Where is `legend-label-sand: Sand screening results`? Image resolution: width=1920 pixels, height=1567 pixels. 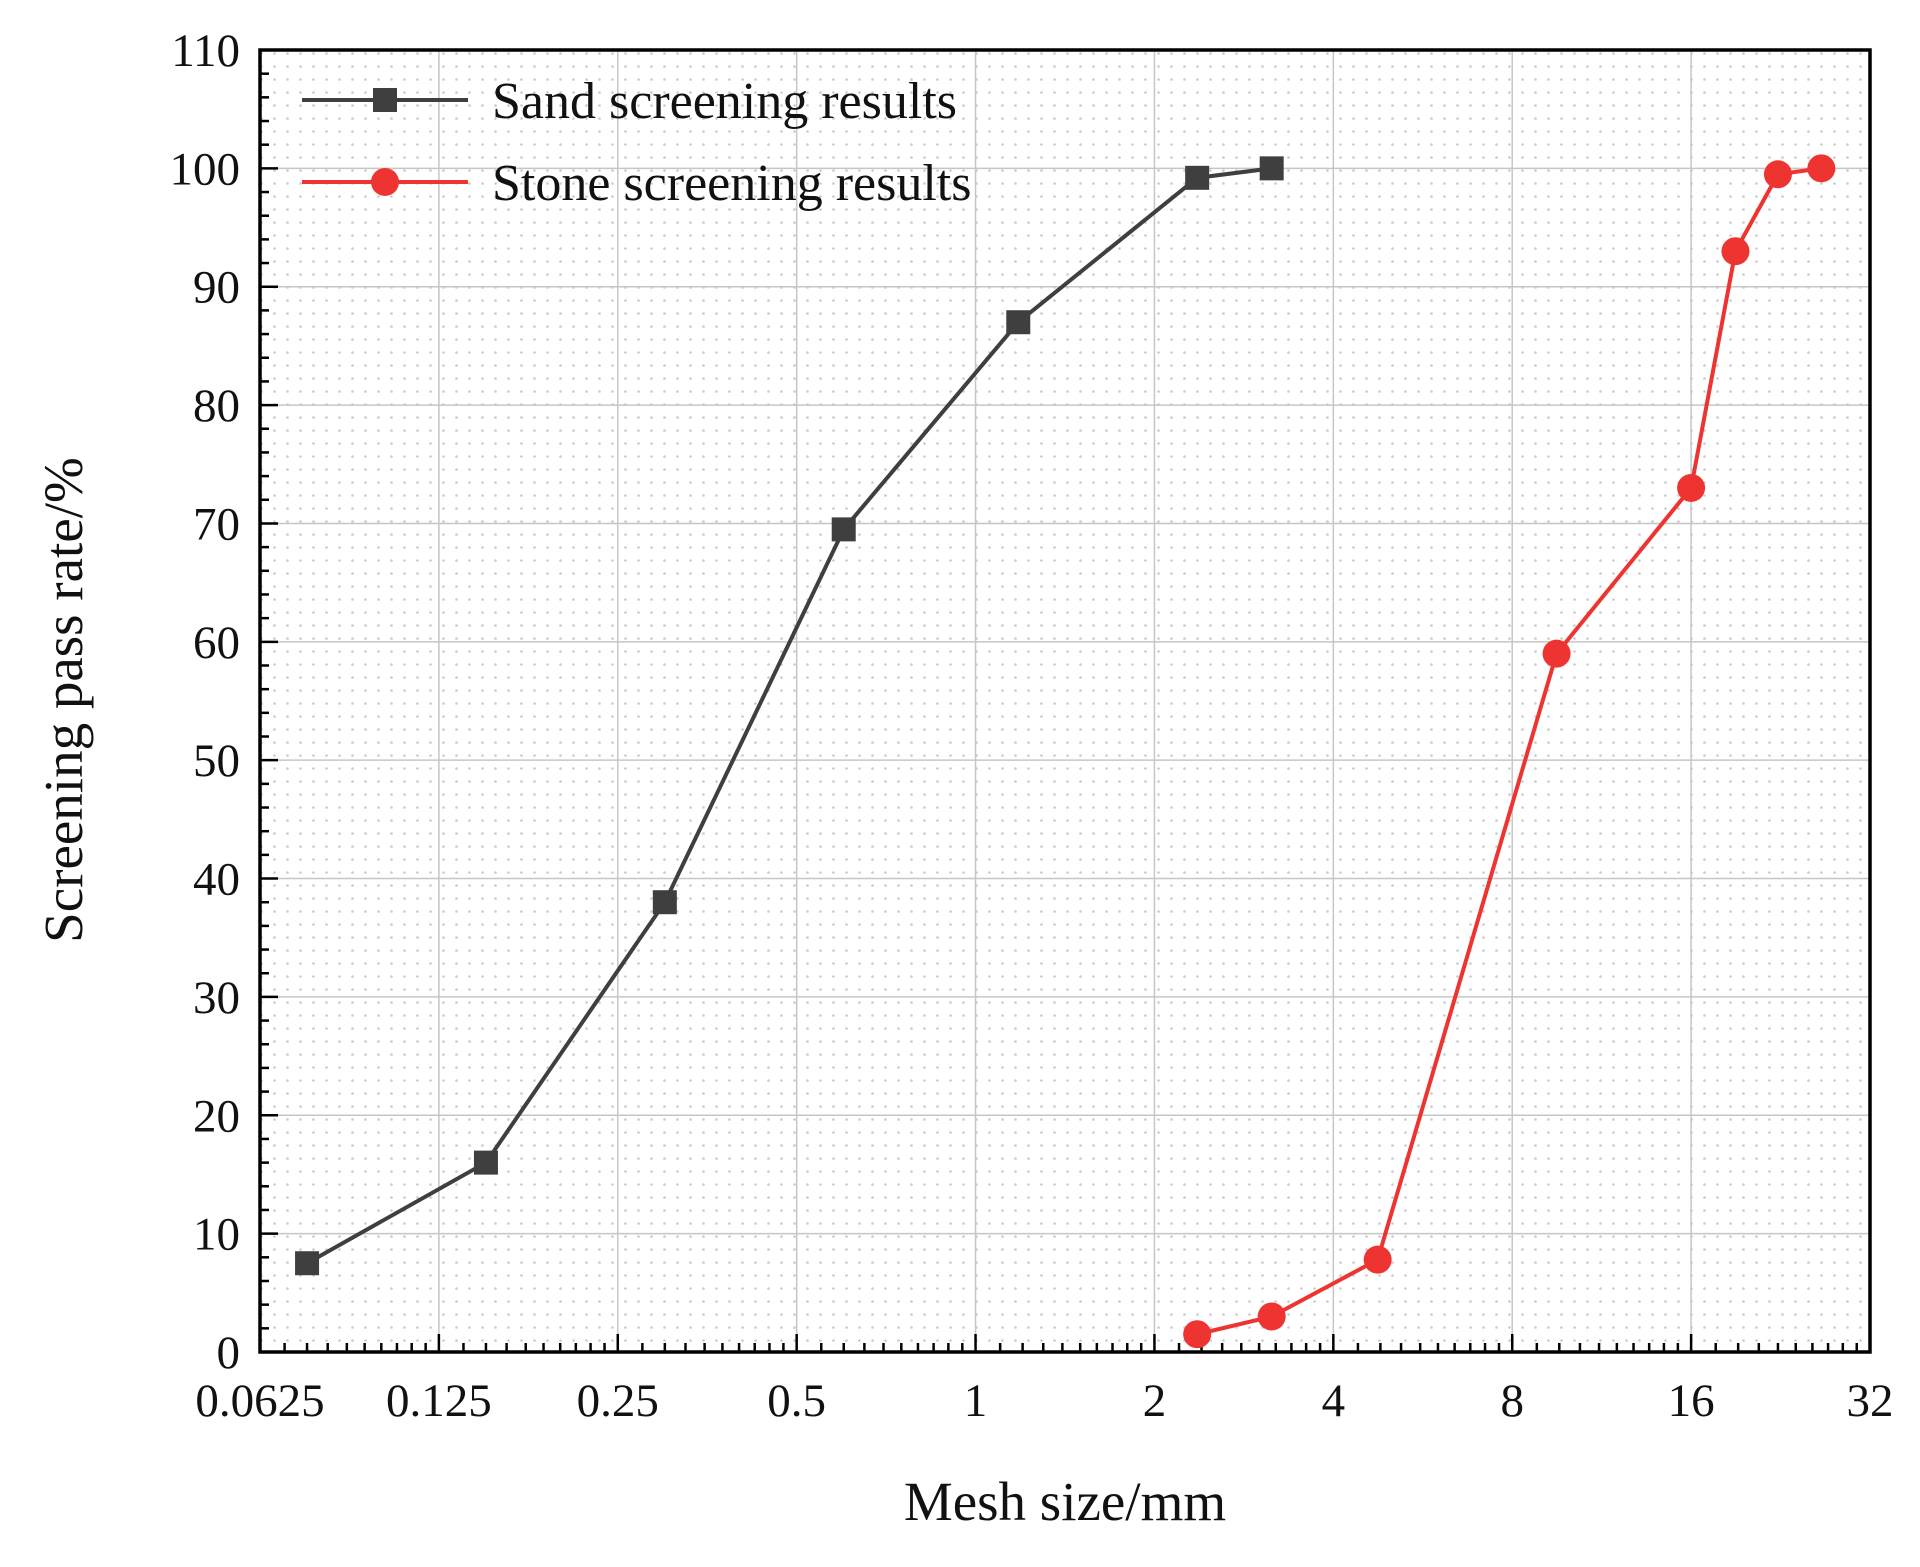
legend-label-sand: Sand screening results is located at coordinates (724, 101).